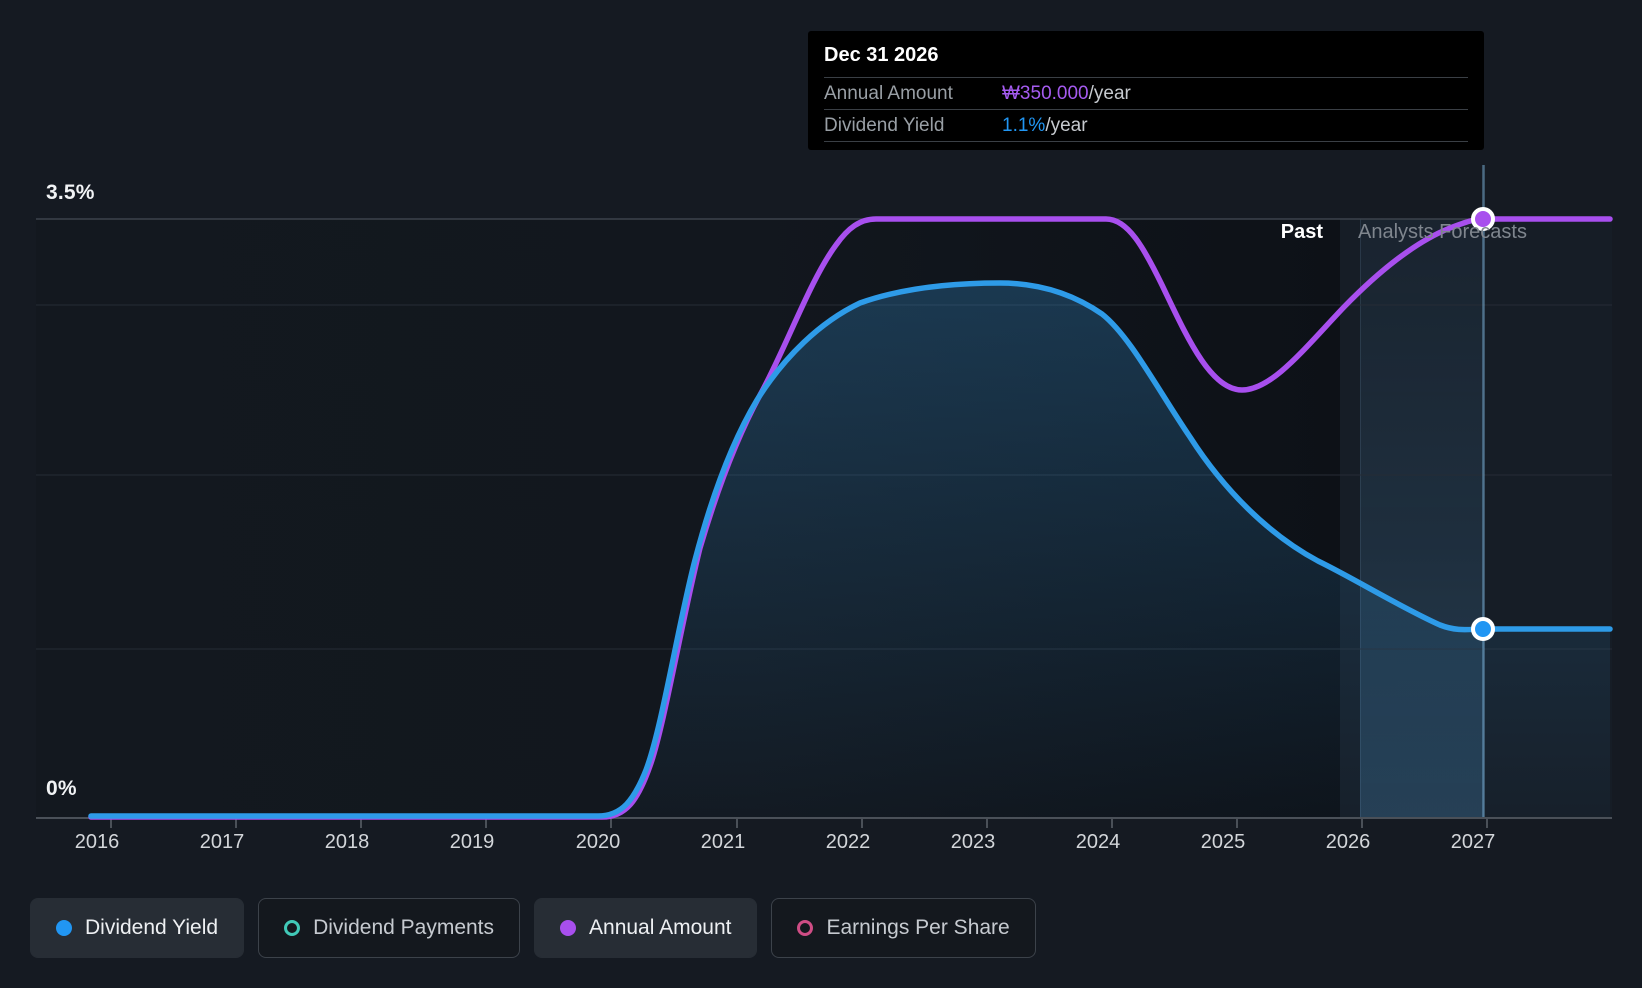  Describe the element at coordinates (918, 927) in the screenshot. I see `legend-earnings-per-share-label: Earnings Per Share` at that location.